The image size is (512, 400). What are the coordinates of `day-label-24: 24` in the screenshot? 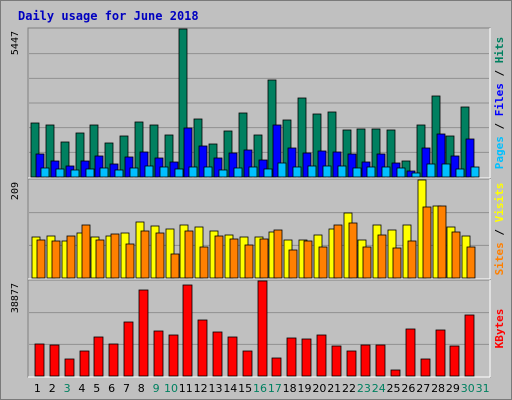 It's located at (379, 388).